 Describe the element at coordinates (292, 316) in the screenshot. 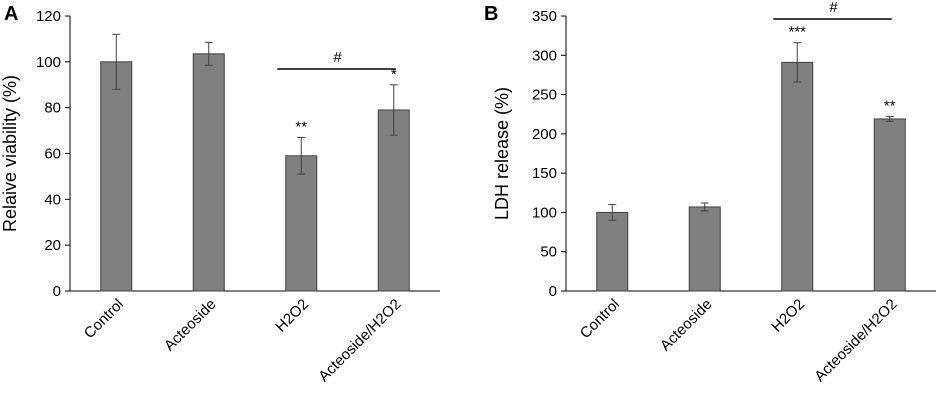

I see `panel-a-category-label: H2O2` at that location.